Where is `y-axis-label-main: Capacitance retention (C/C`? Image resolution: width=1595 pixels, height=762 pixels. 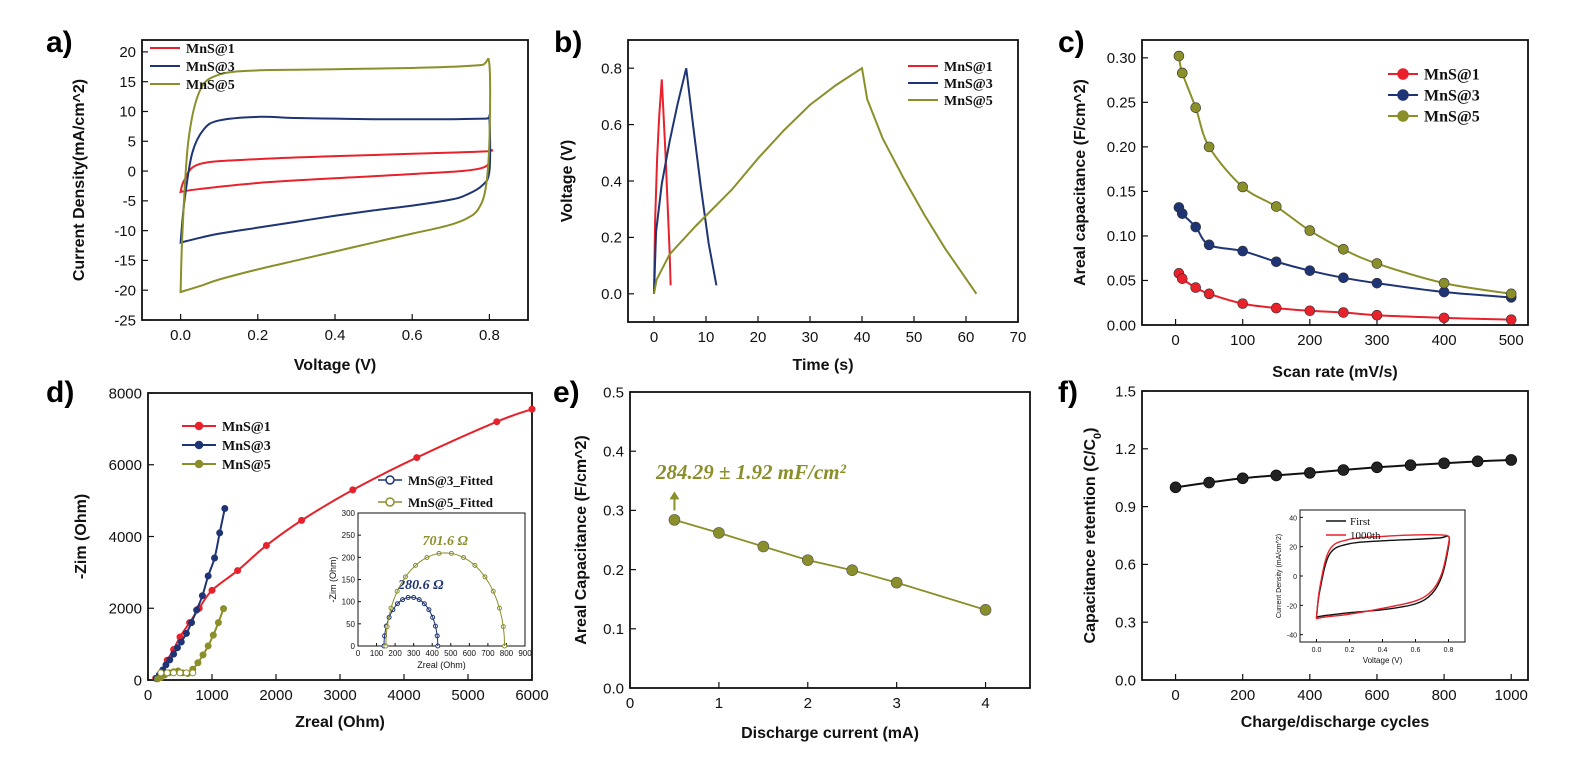
y-axis-label-main: Capacitance retention (C/C is located at coordinates (1090, 541).